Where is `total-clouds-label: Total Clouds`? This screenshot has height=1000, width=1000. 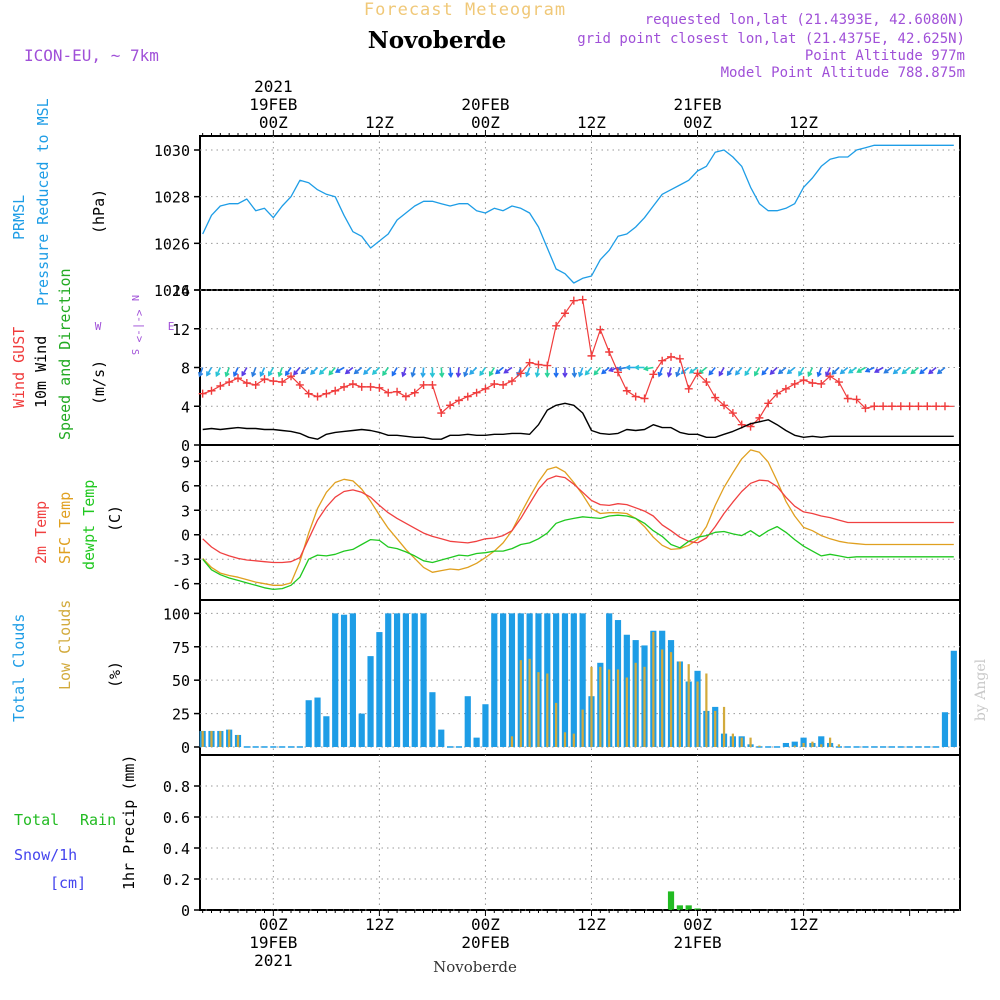
total-clouds-label: Total Clouds is located at coordinates (19, 668).